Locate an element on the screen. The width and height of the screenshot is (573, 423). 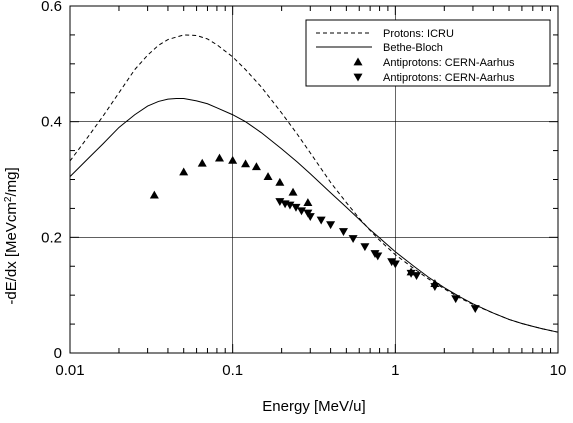
legend-label-3: Antiprotons: CERN-Aarhus is located at coordinates (449, 78).